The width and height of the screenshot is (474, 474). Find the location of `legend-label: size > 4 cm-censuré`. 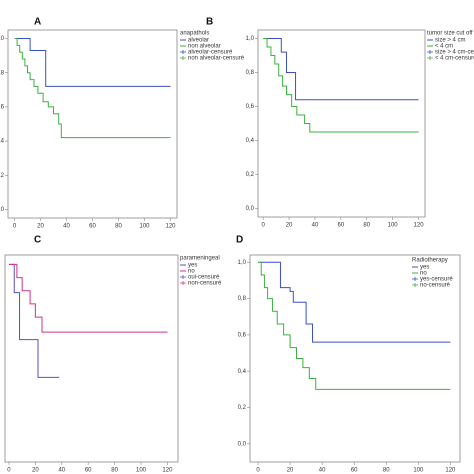

legend-label: size > 4 cm-censuré is located at coordinates (454, 53).